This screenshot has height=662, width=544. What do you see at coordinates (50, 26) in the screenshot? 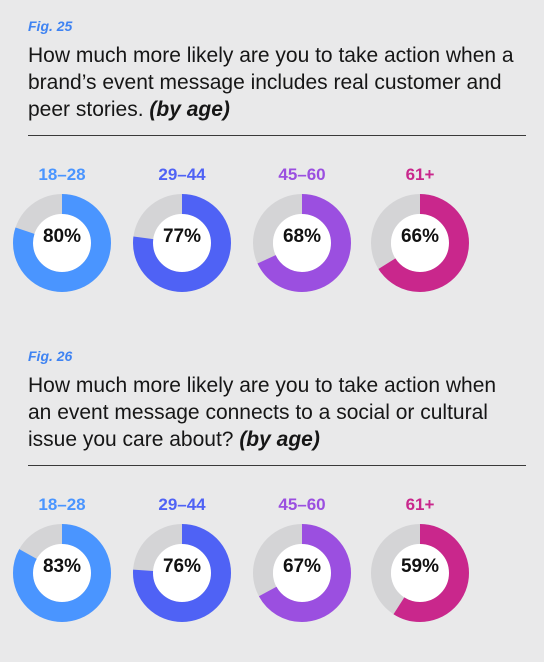
I see `figure-label: Fig. 25` at bounding box center [50, 26].